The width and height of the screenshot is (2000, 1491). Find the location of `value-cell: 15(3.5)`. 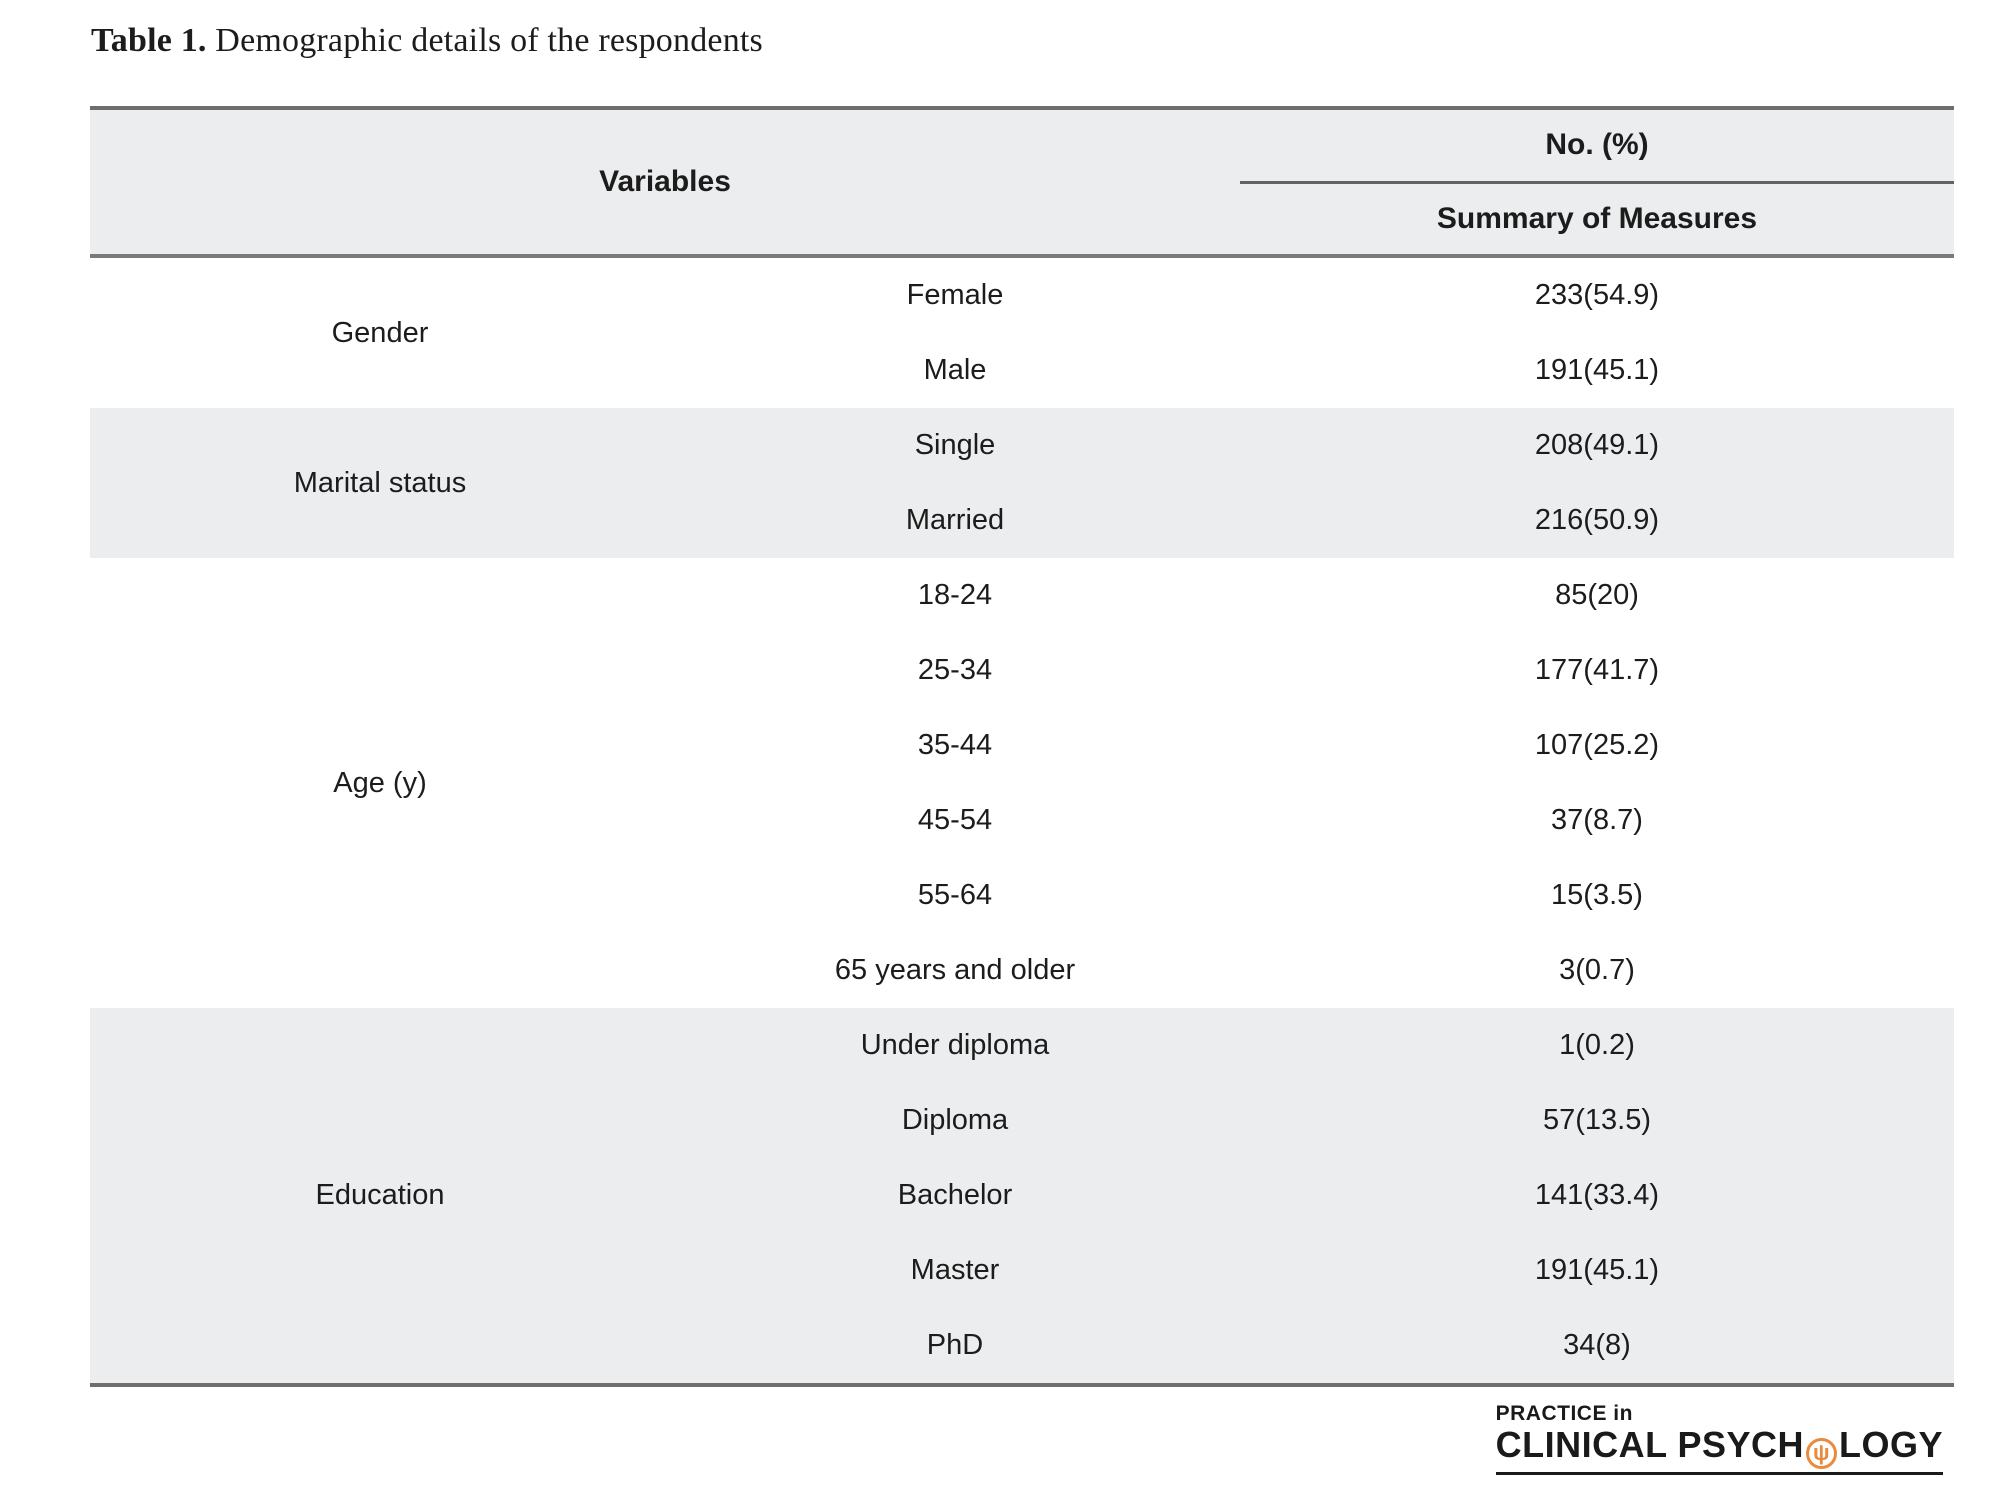

value-cell: 15(3.5) is located at coordinates (1597, 895).